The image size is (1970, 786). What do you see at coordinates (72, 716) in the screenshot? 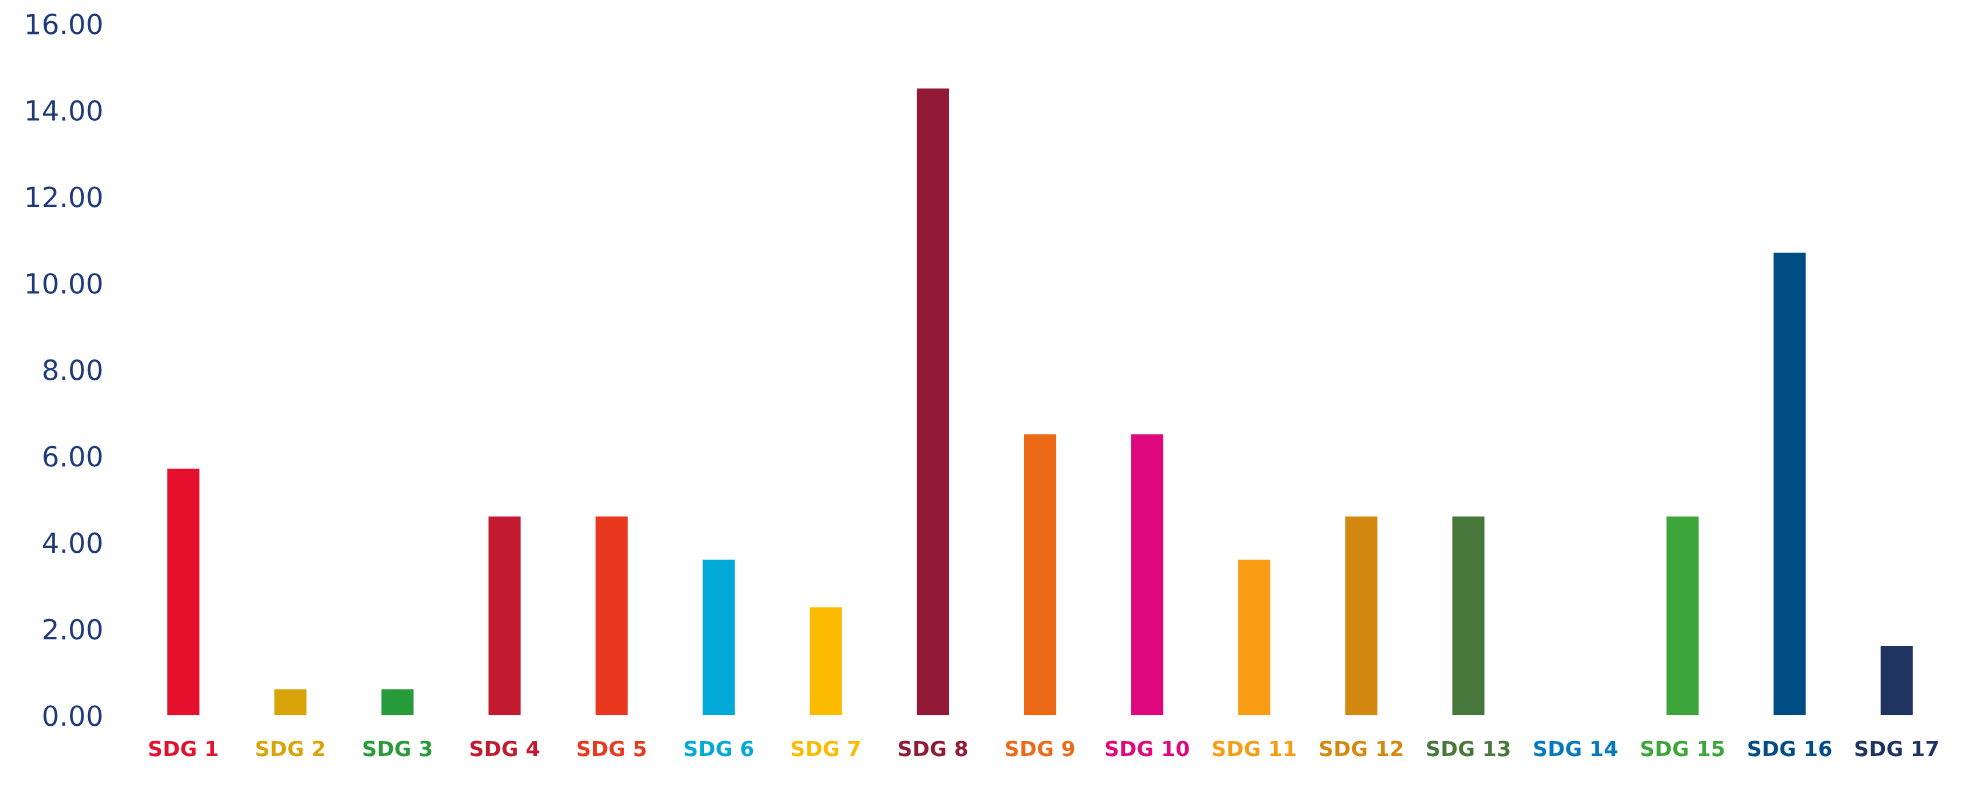
I see `y-tick-label: 0.00` at bounding box center [72, 716].